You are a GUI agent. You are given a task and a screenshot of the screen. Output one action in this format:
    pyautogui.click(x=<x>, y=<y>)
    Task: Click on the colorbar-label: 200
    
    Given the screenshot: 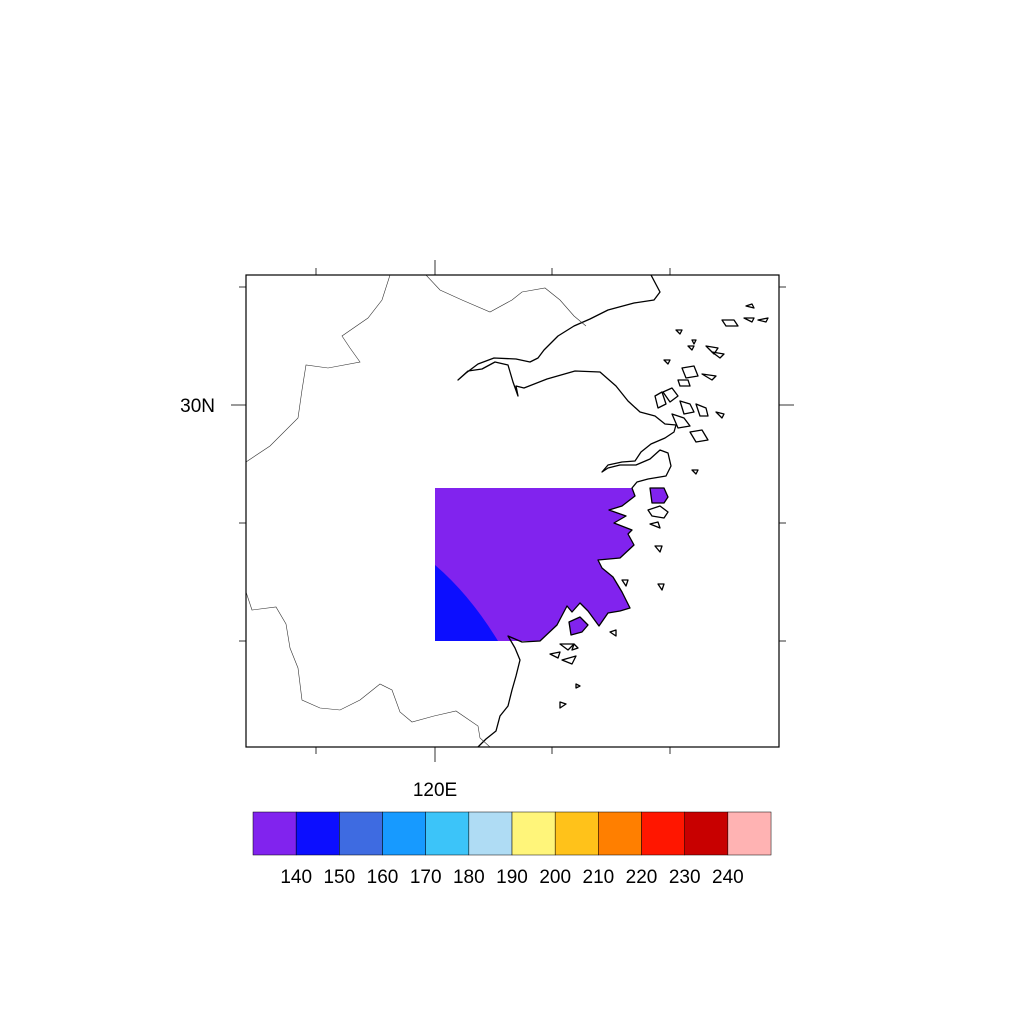 What is the action you would take?
    pyautogui.click(x=555, y=877)
    